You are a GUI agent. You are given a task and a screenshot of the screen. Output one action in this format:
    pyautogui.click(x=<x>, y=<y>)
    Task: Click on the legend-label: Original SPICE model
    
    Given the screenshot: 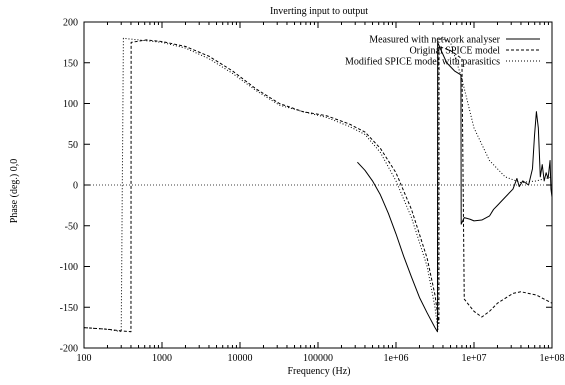 What is the action you would take?
    pyautogui.click(x=454, y=51)
    